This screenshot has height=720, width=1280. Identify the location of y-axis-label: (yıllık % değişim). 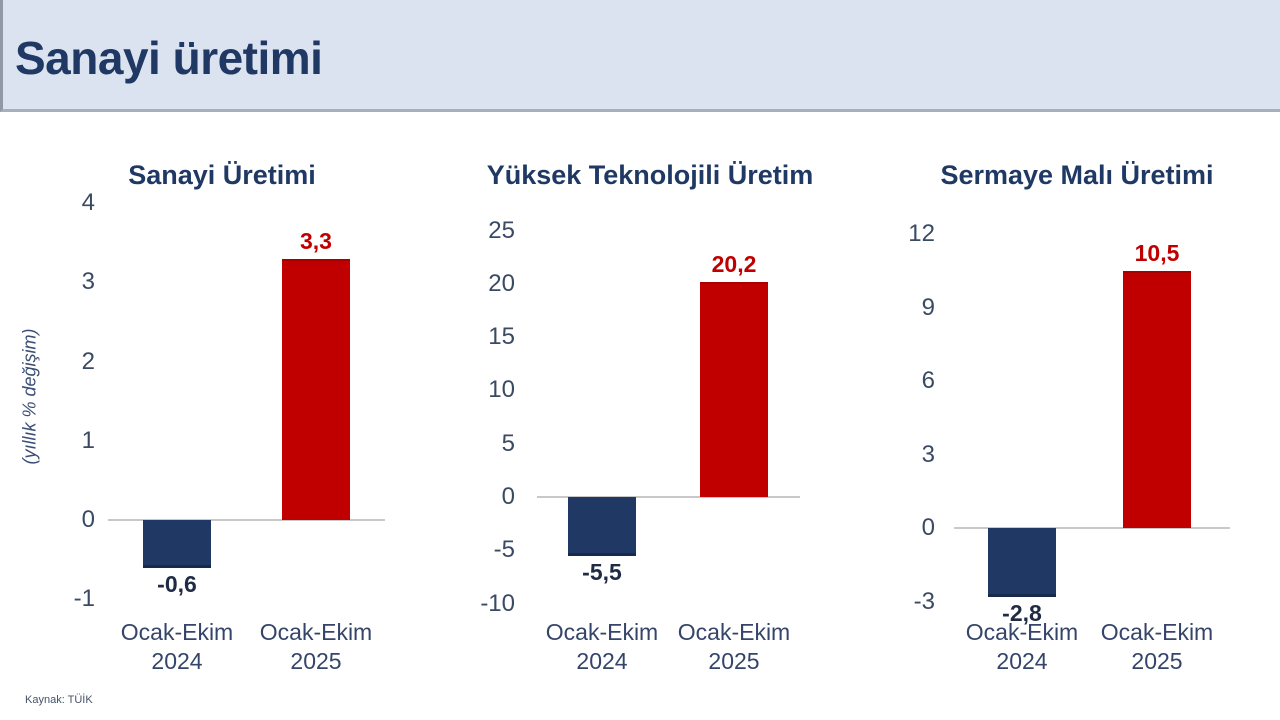
(29, 396).